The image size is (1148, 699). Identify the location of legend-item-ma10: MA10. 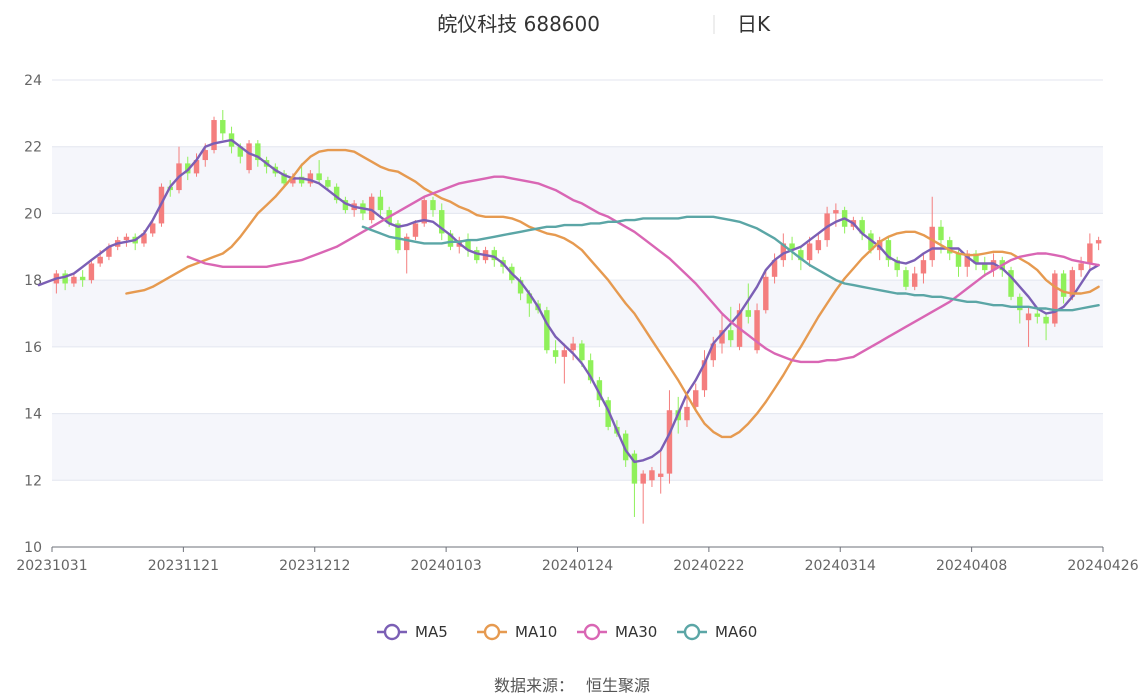
(517, 632).